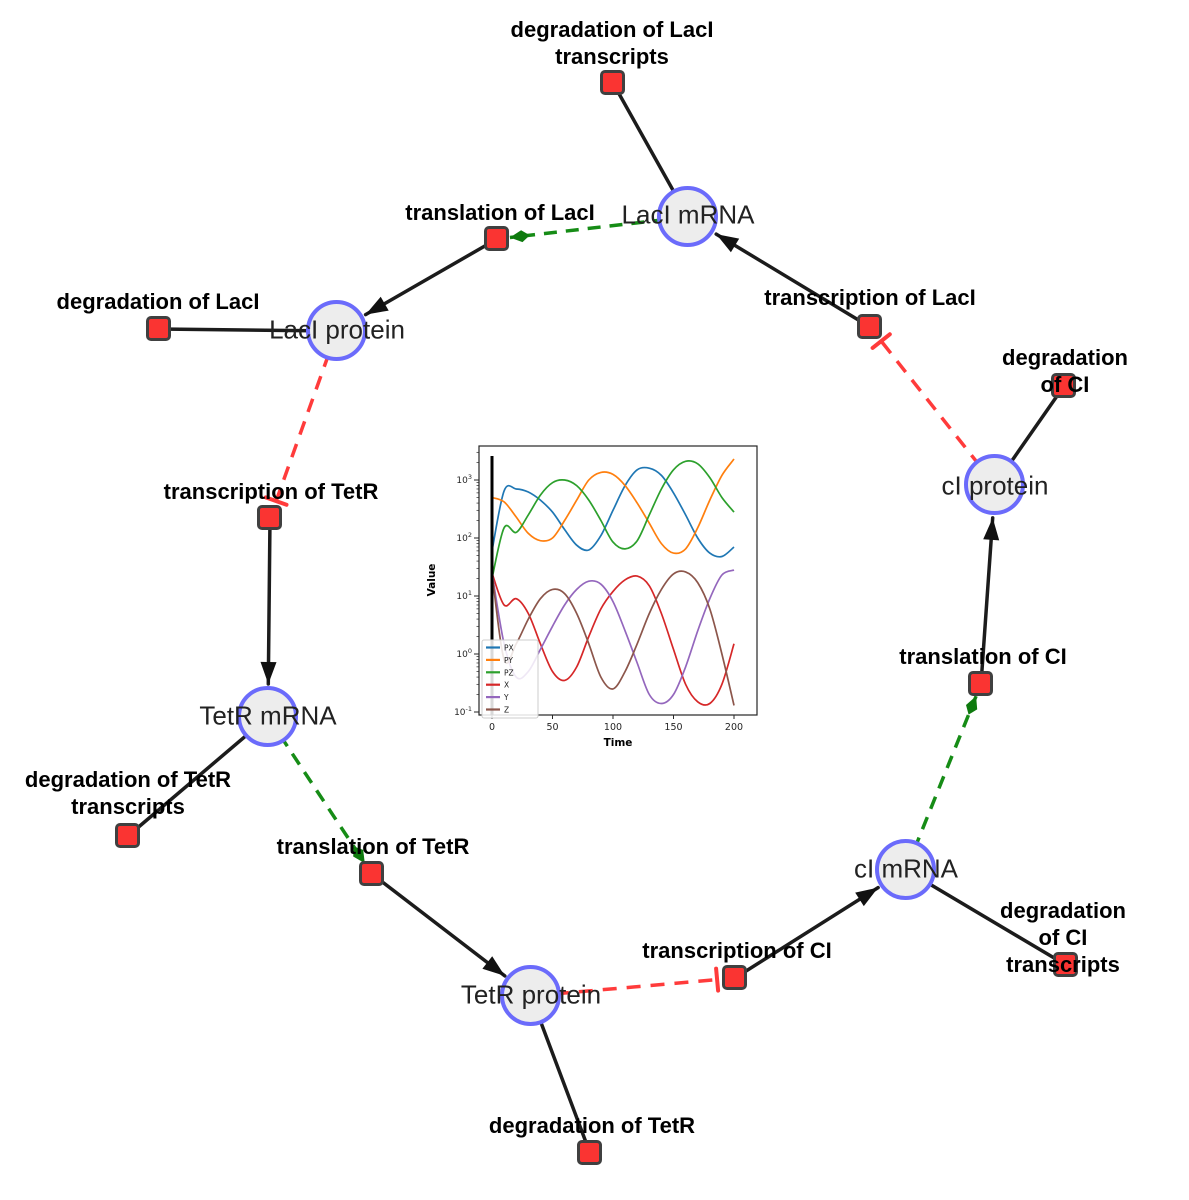  Describe the element at coordinates (991, 529) in the screenshot. I see `arrowhead-to-ciprotein` at that location.